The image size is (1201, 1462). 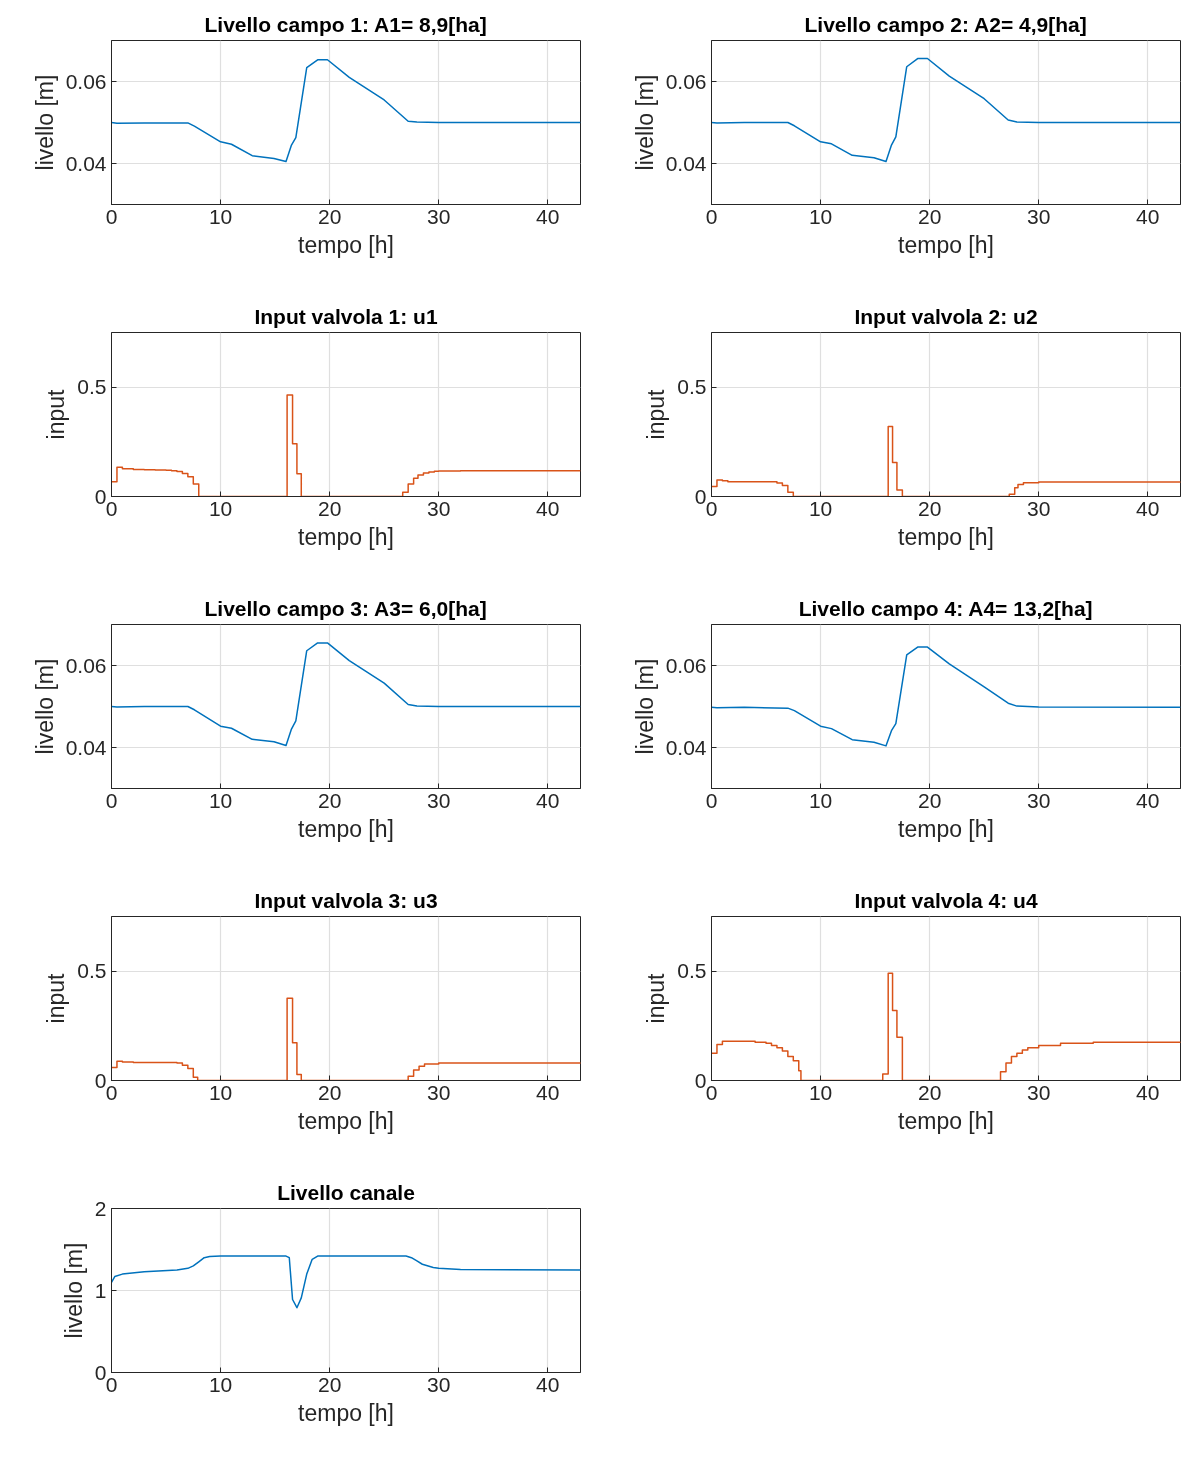 I want to click on chart-title: Input valvola 2: u2, so click(x=946, y=316).